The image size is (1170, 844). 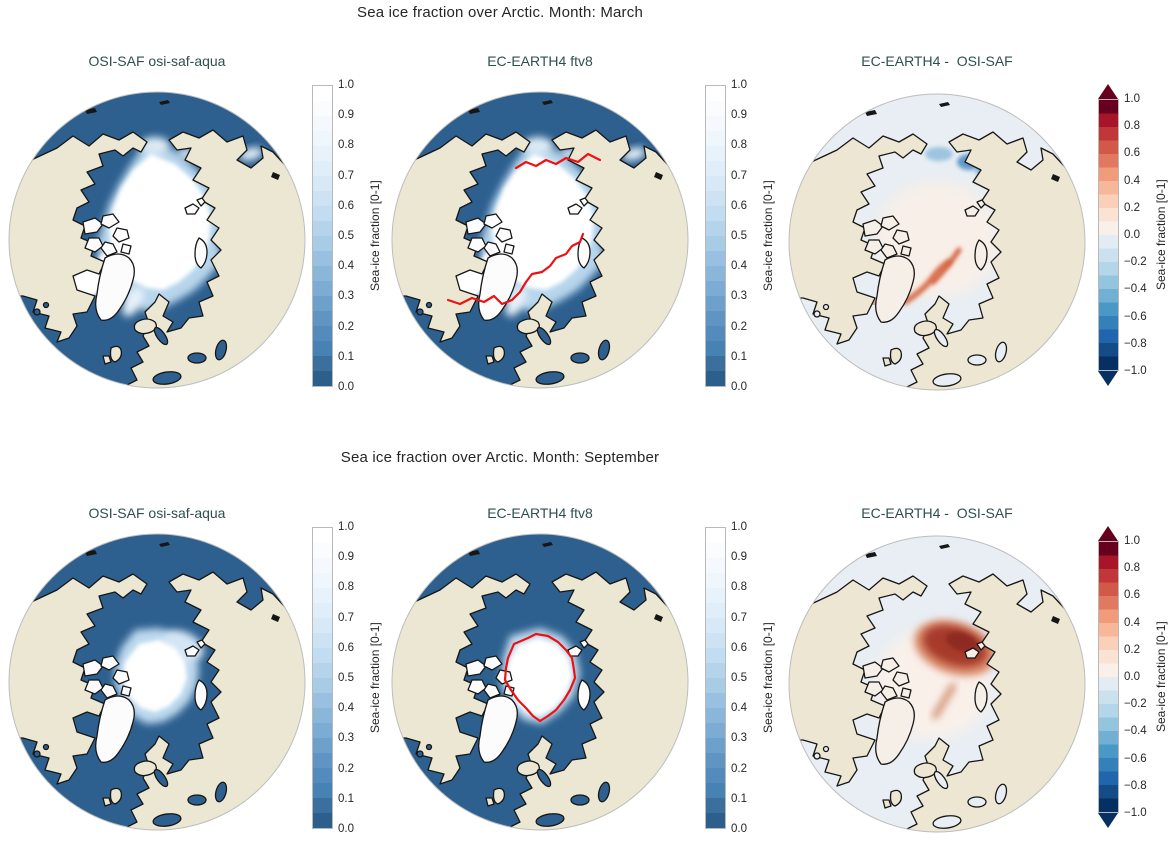 I want to click on map-march-osi-saf, so click(x=157, y=240).